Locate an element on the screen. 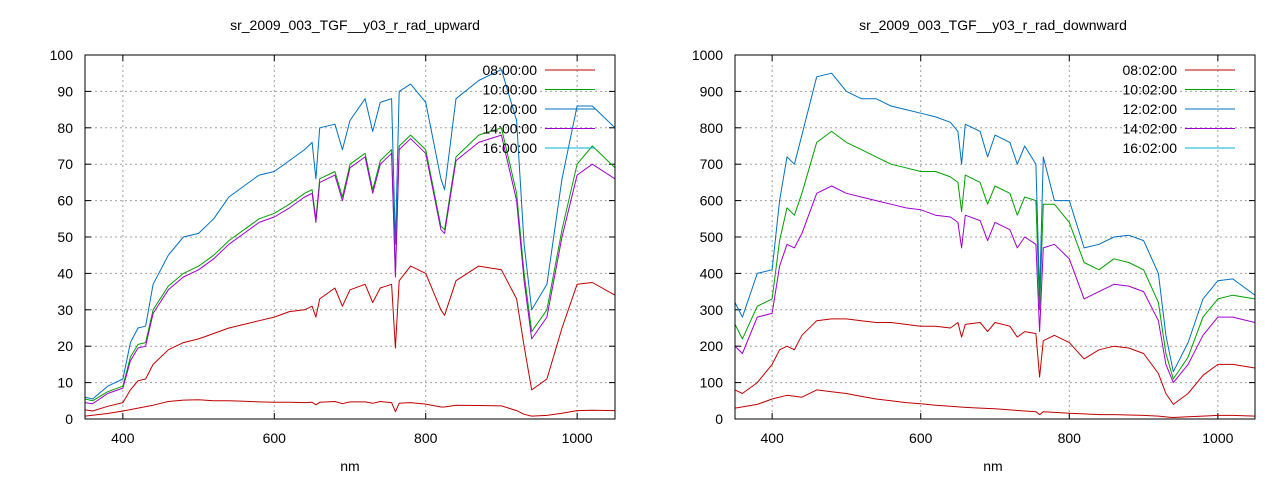  legend-label: 10:02:00 is located at coordinates (1150, 90).